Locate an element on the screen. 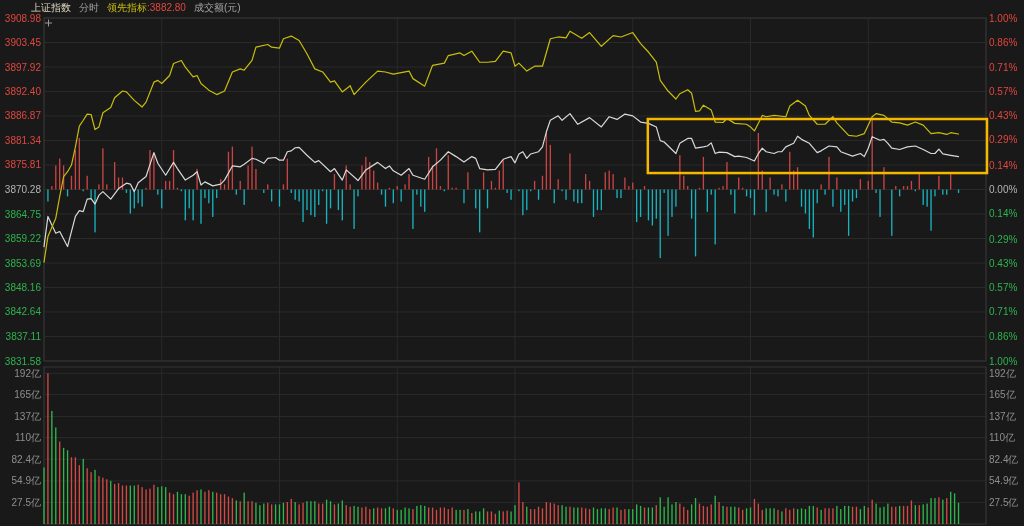  y-tick-label: 3864.75 is located at coordinates (22, 214).